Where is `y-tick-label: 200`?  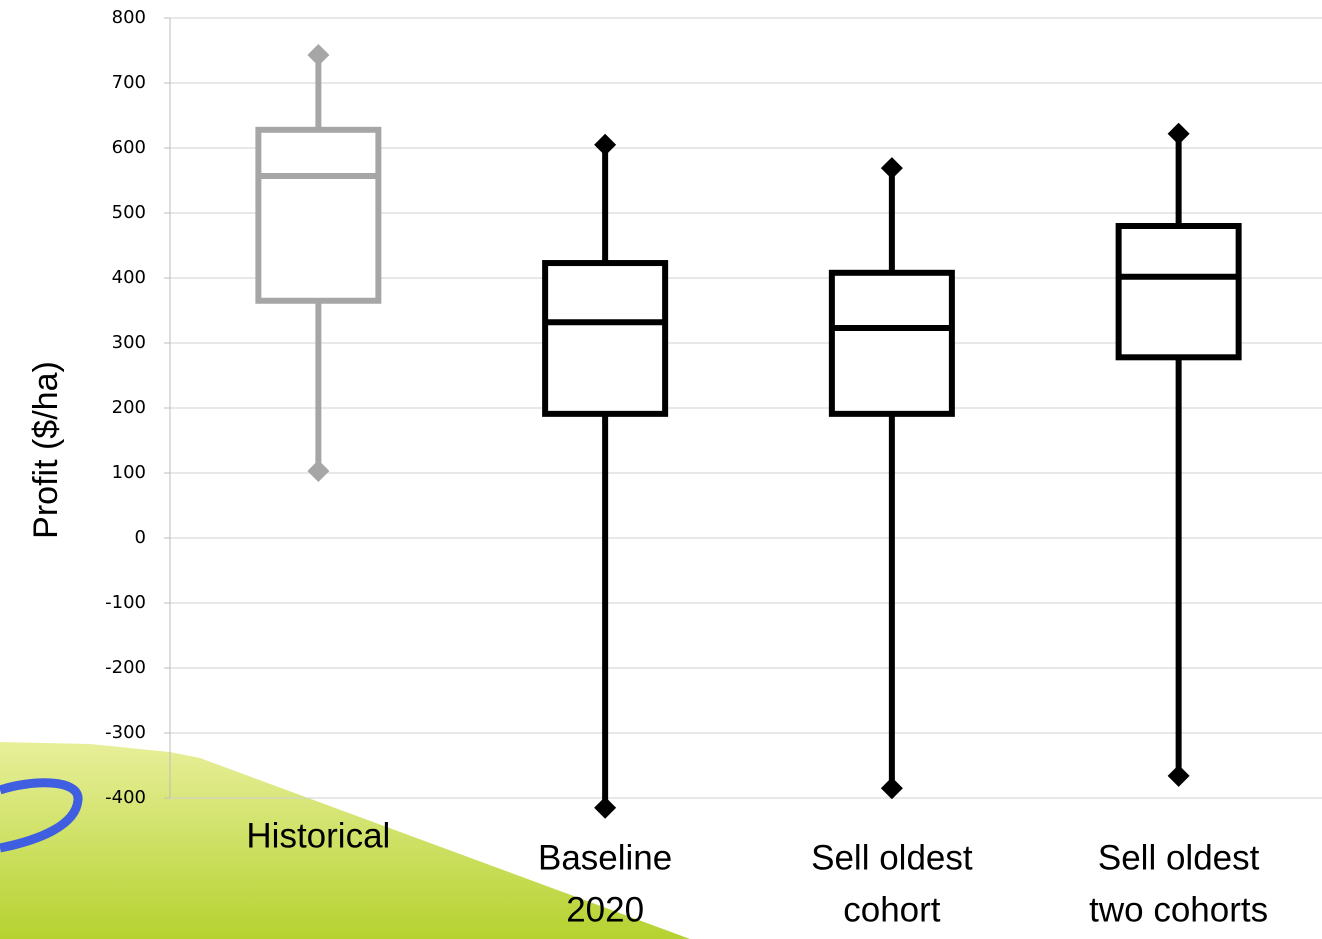
y-tick-label: 200 is located at coordinates (129, 407).